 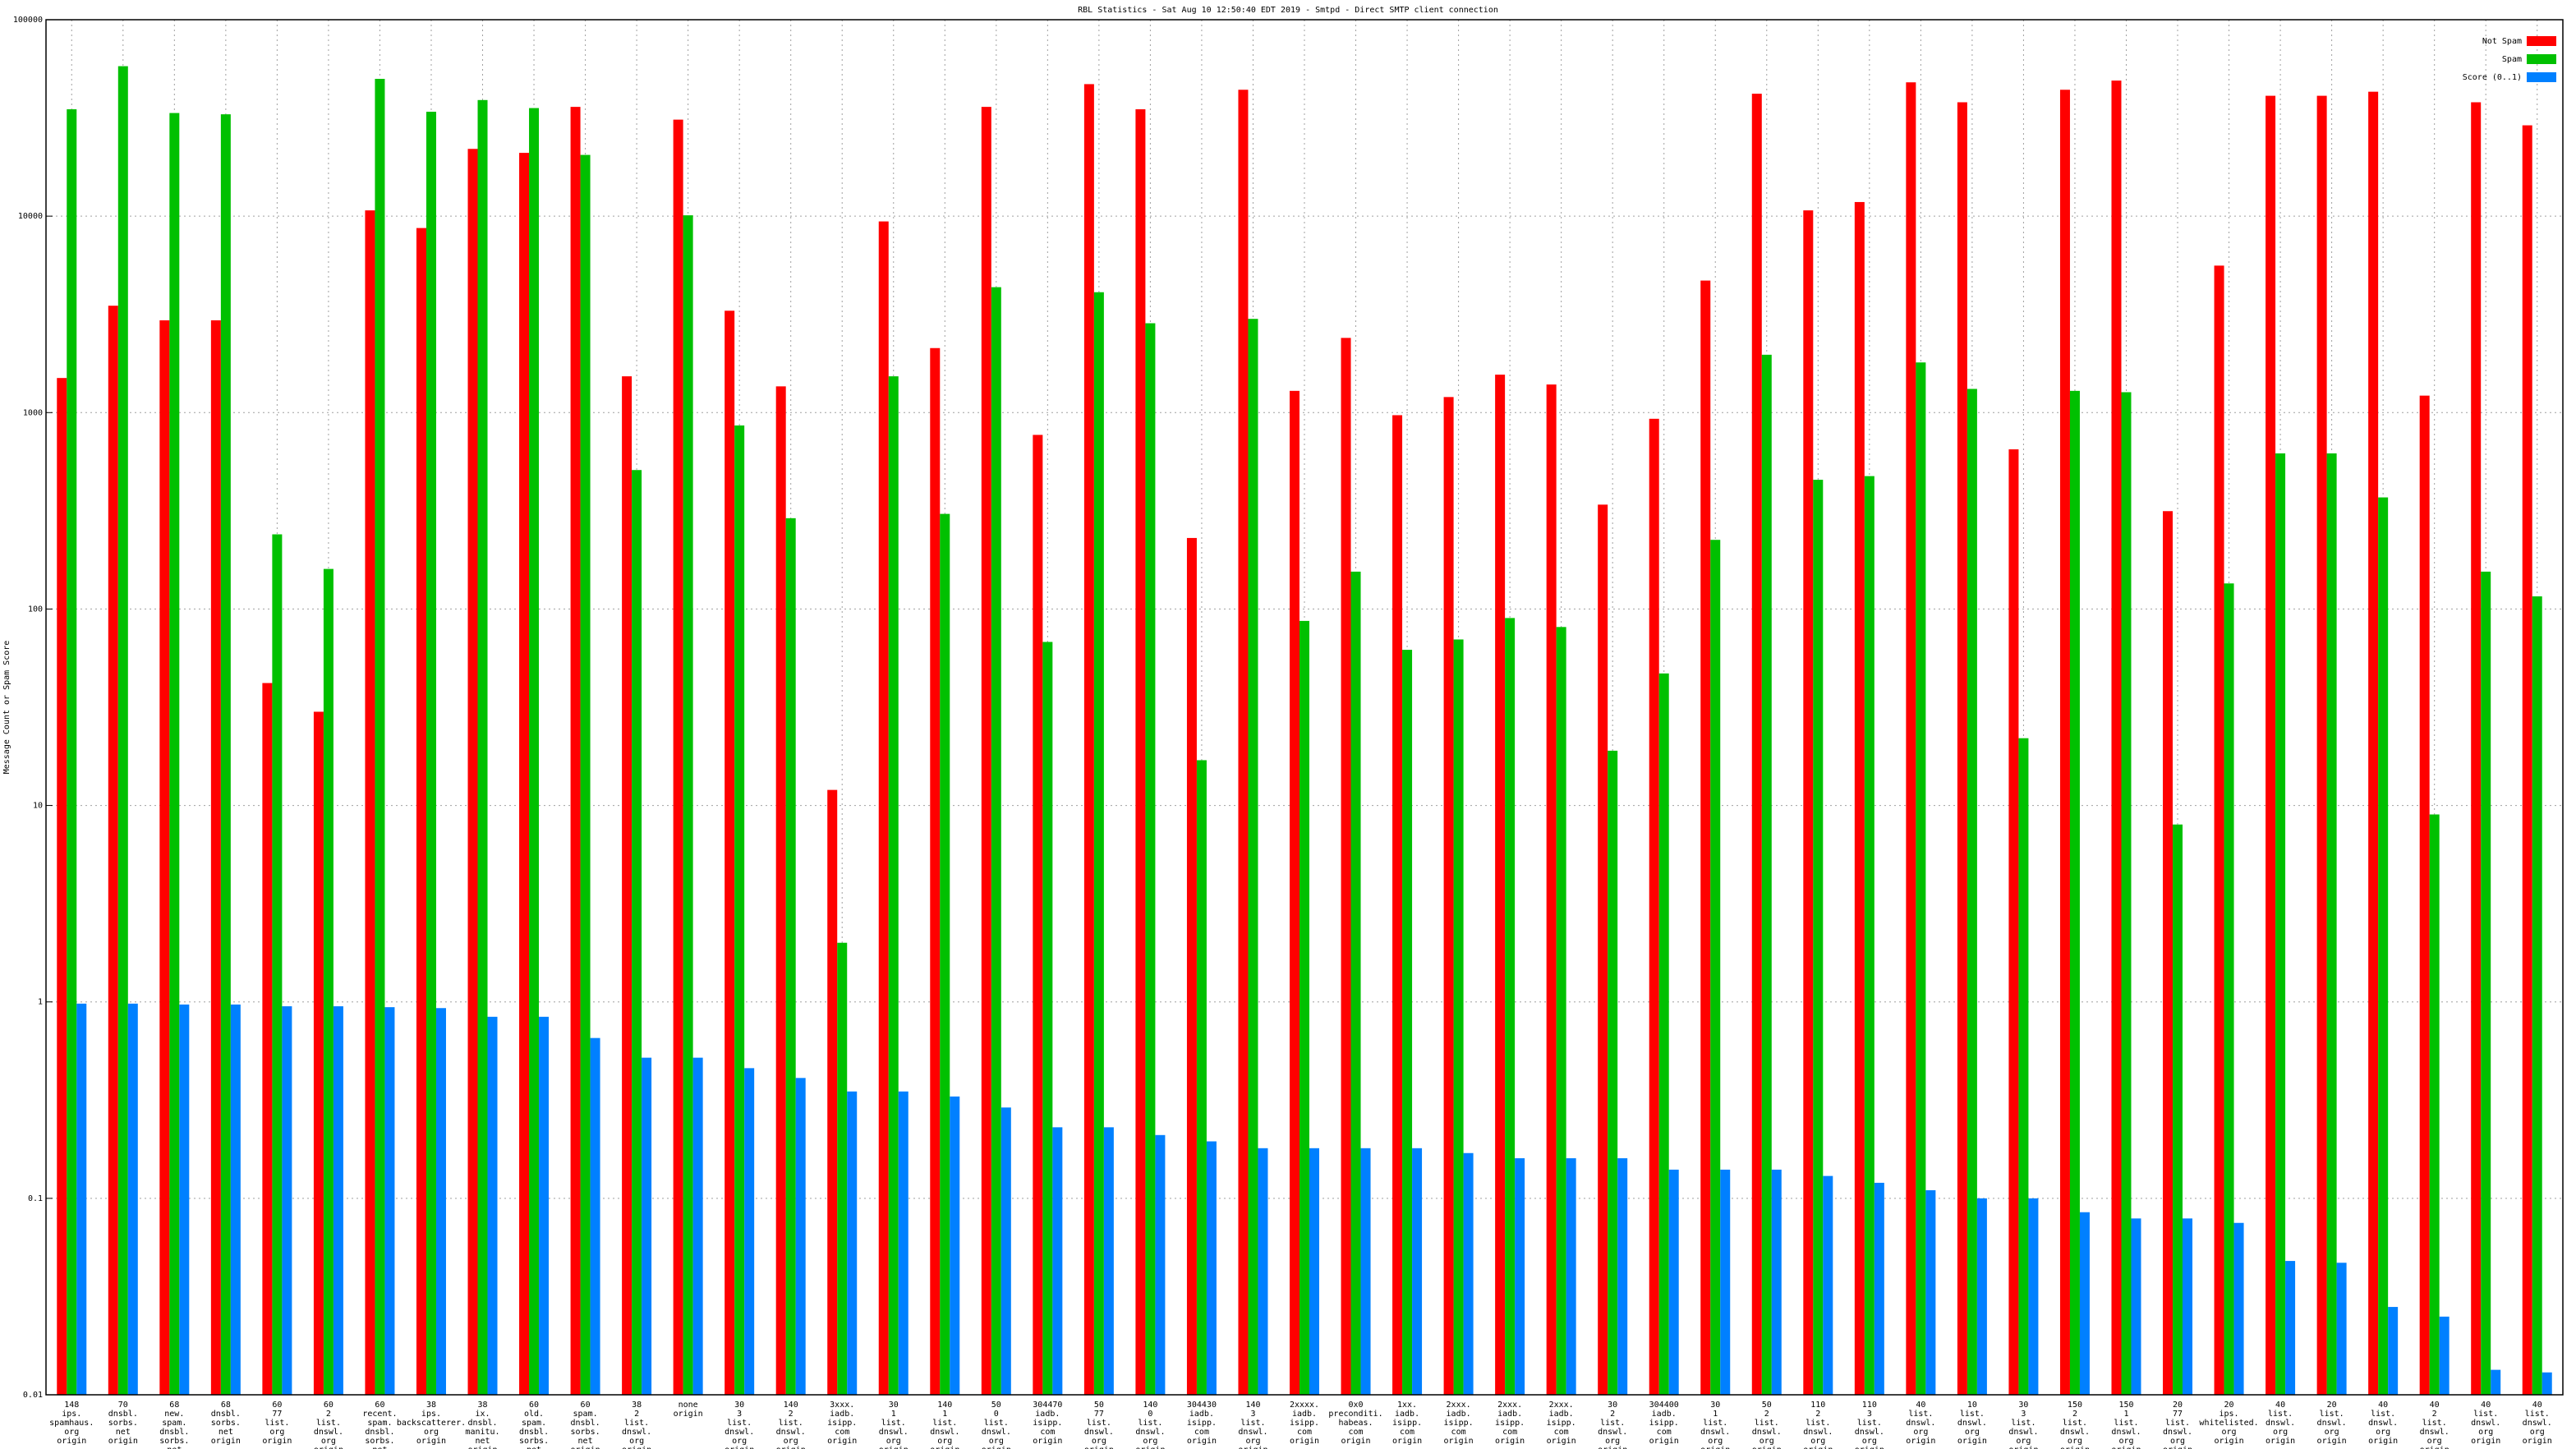 What do you see at coordinates (38, 806) in the screenshot?
I see `y-tick-label: 10` at bounding box center [38, 806].